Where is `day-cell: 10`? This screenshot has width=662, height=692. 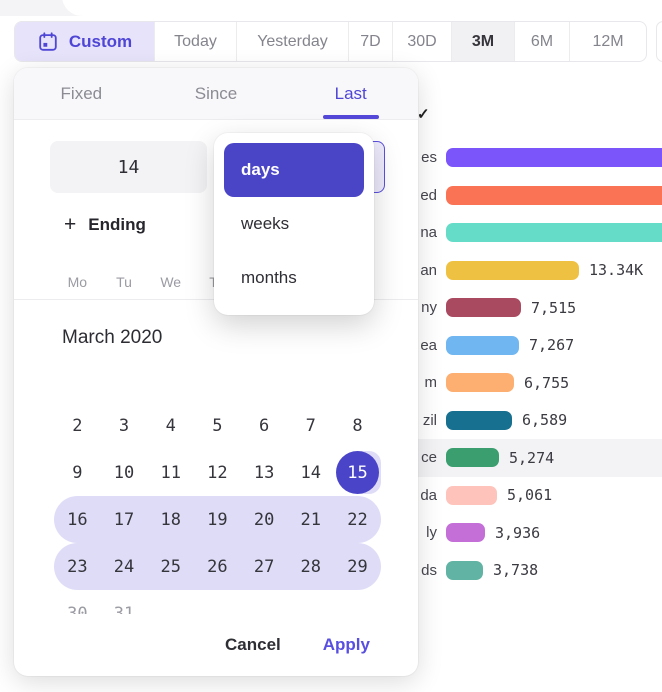 day-cell: 10 is located at coordinates (124, 472).